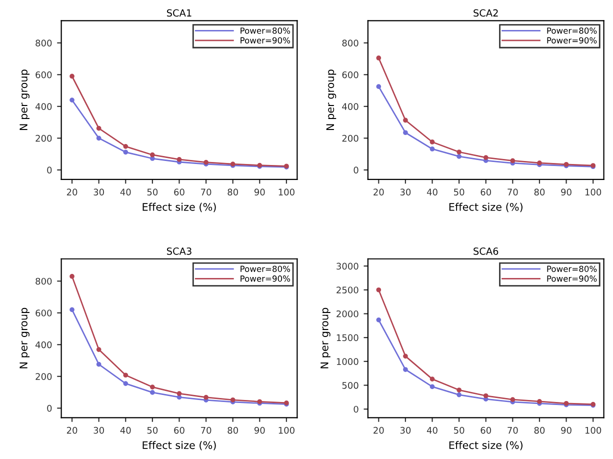 Image resolution: width=613 pixels, height=459 pixels. Describe the element at coordinates (179, 13) in the screenshot. I see `chart-title: SCA1` at that location.